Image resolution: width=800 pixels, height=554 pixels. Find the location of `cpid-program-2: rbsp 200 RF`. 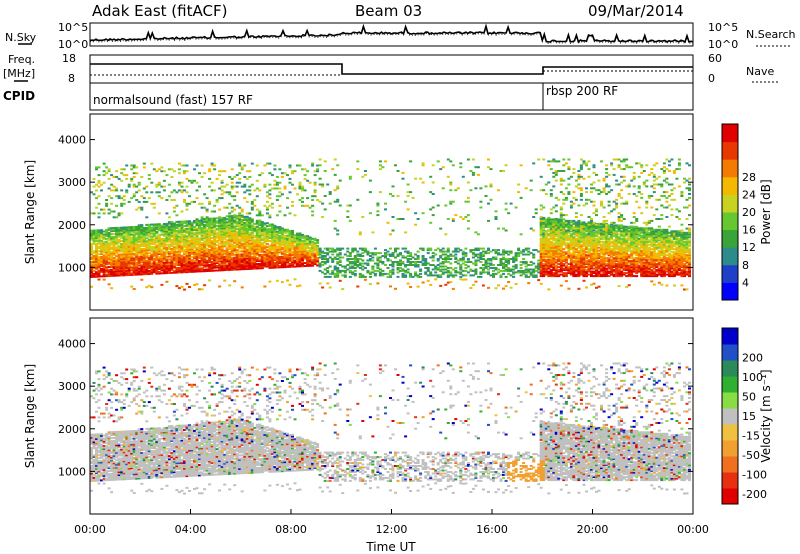

cpid-program-2: rbsp 200 RF is located at coordinates (582, 91).